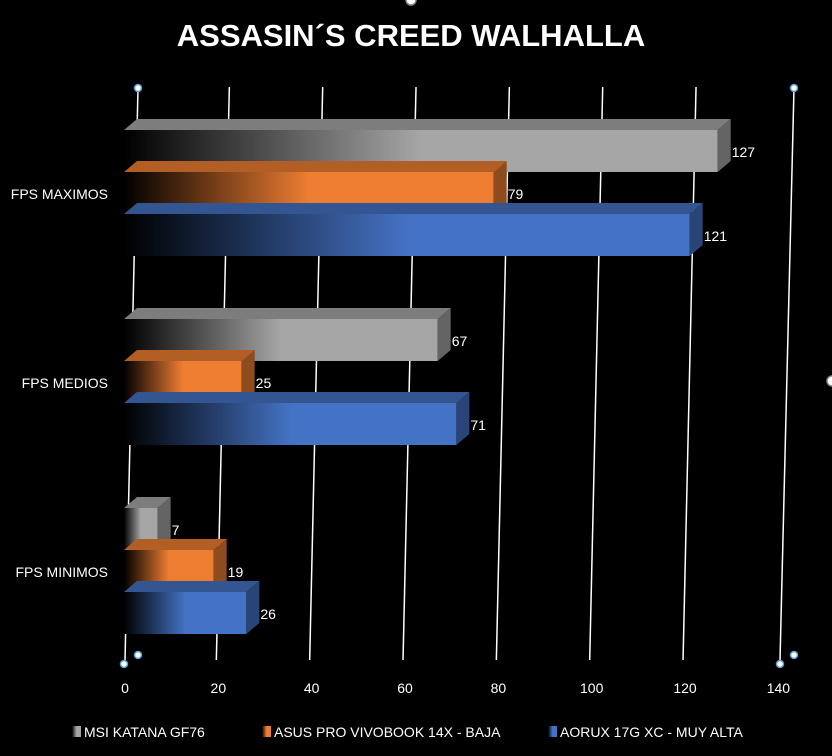 The image size is (832, 756). Describe the element at coordinates (499, 688) in the screenshot. I see `x-tick-label: 80` at that location.